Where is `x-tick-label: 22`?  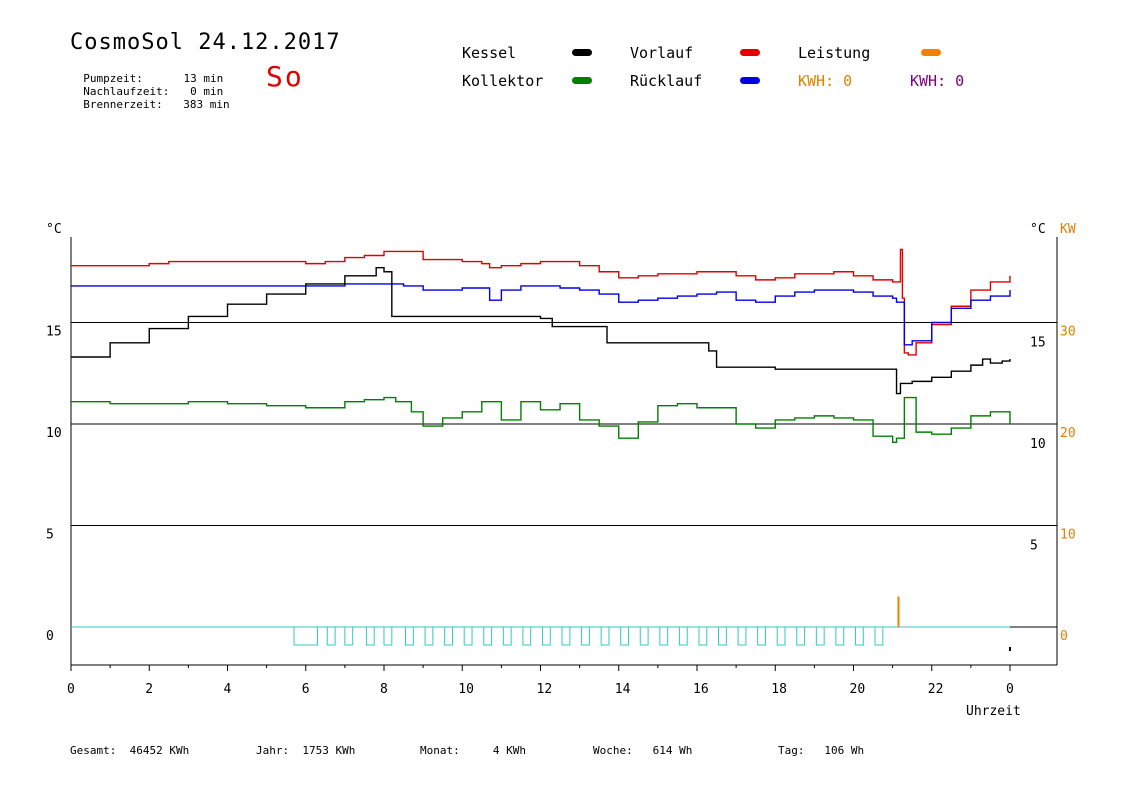
x-tick-label: 22 is located at coordinates (936, 689).